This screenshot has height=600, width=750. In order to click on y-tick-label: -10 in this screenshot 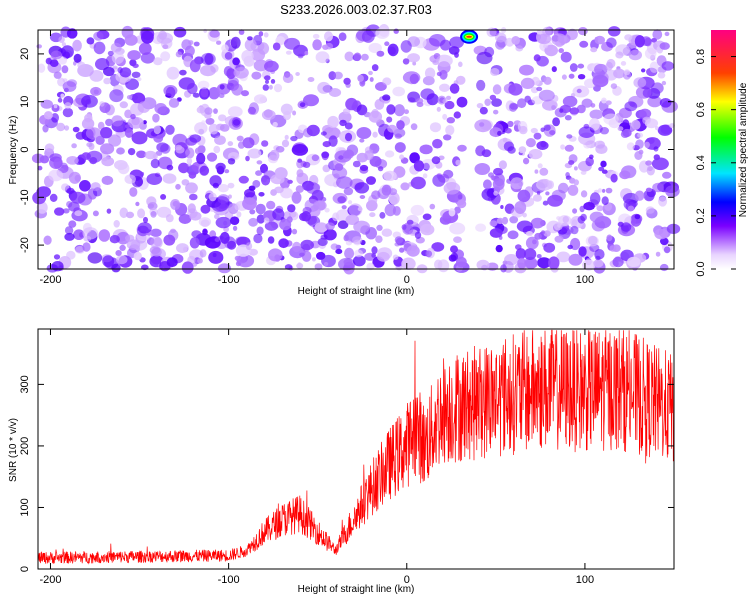, I will do `click(25, 197)`.